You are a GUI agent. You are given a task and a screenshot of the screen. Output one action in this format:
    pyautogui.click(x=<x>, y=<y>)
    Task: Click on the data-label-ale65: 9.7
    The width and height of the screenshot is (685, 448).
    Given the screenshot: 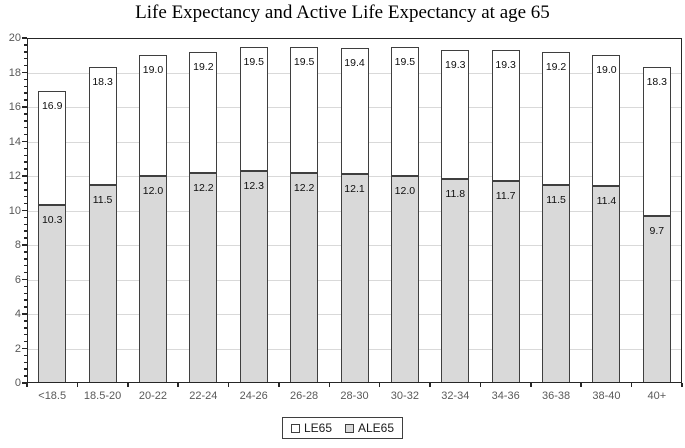 What is the action you would take?
    pyautogui.click(x=657, y=230)
    